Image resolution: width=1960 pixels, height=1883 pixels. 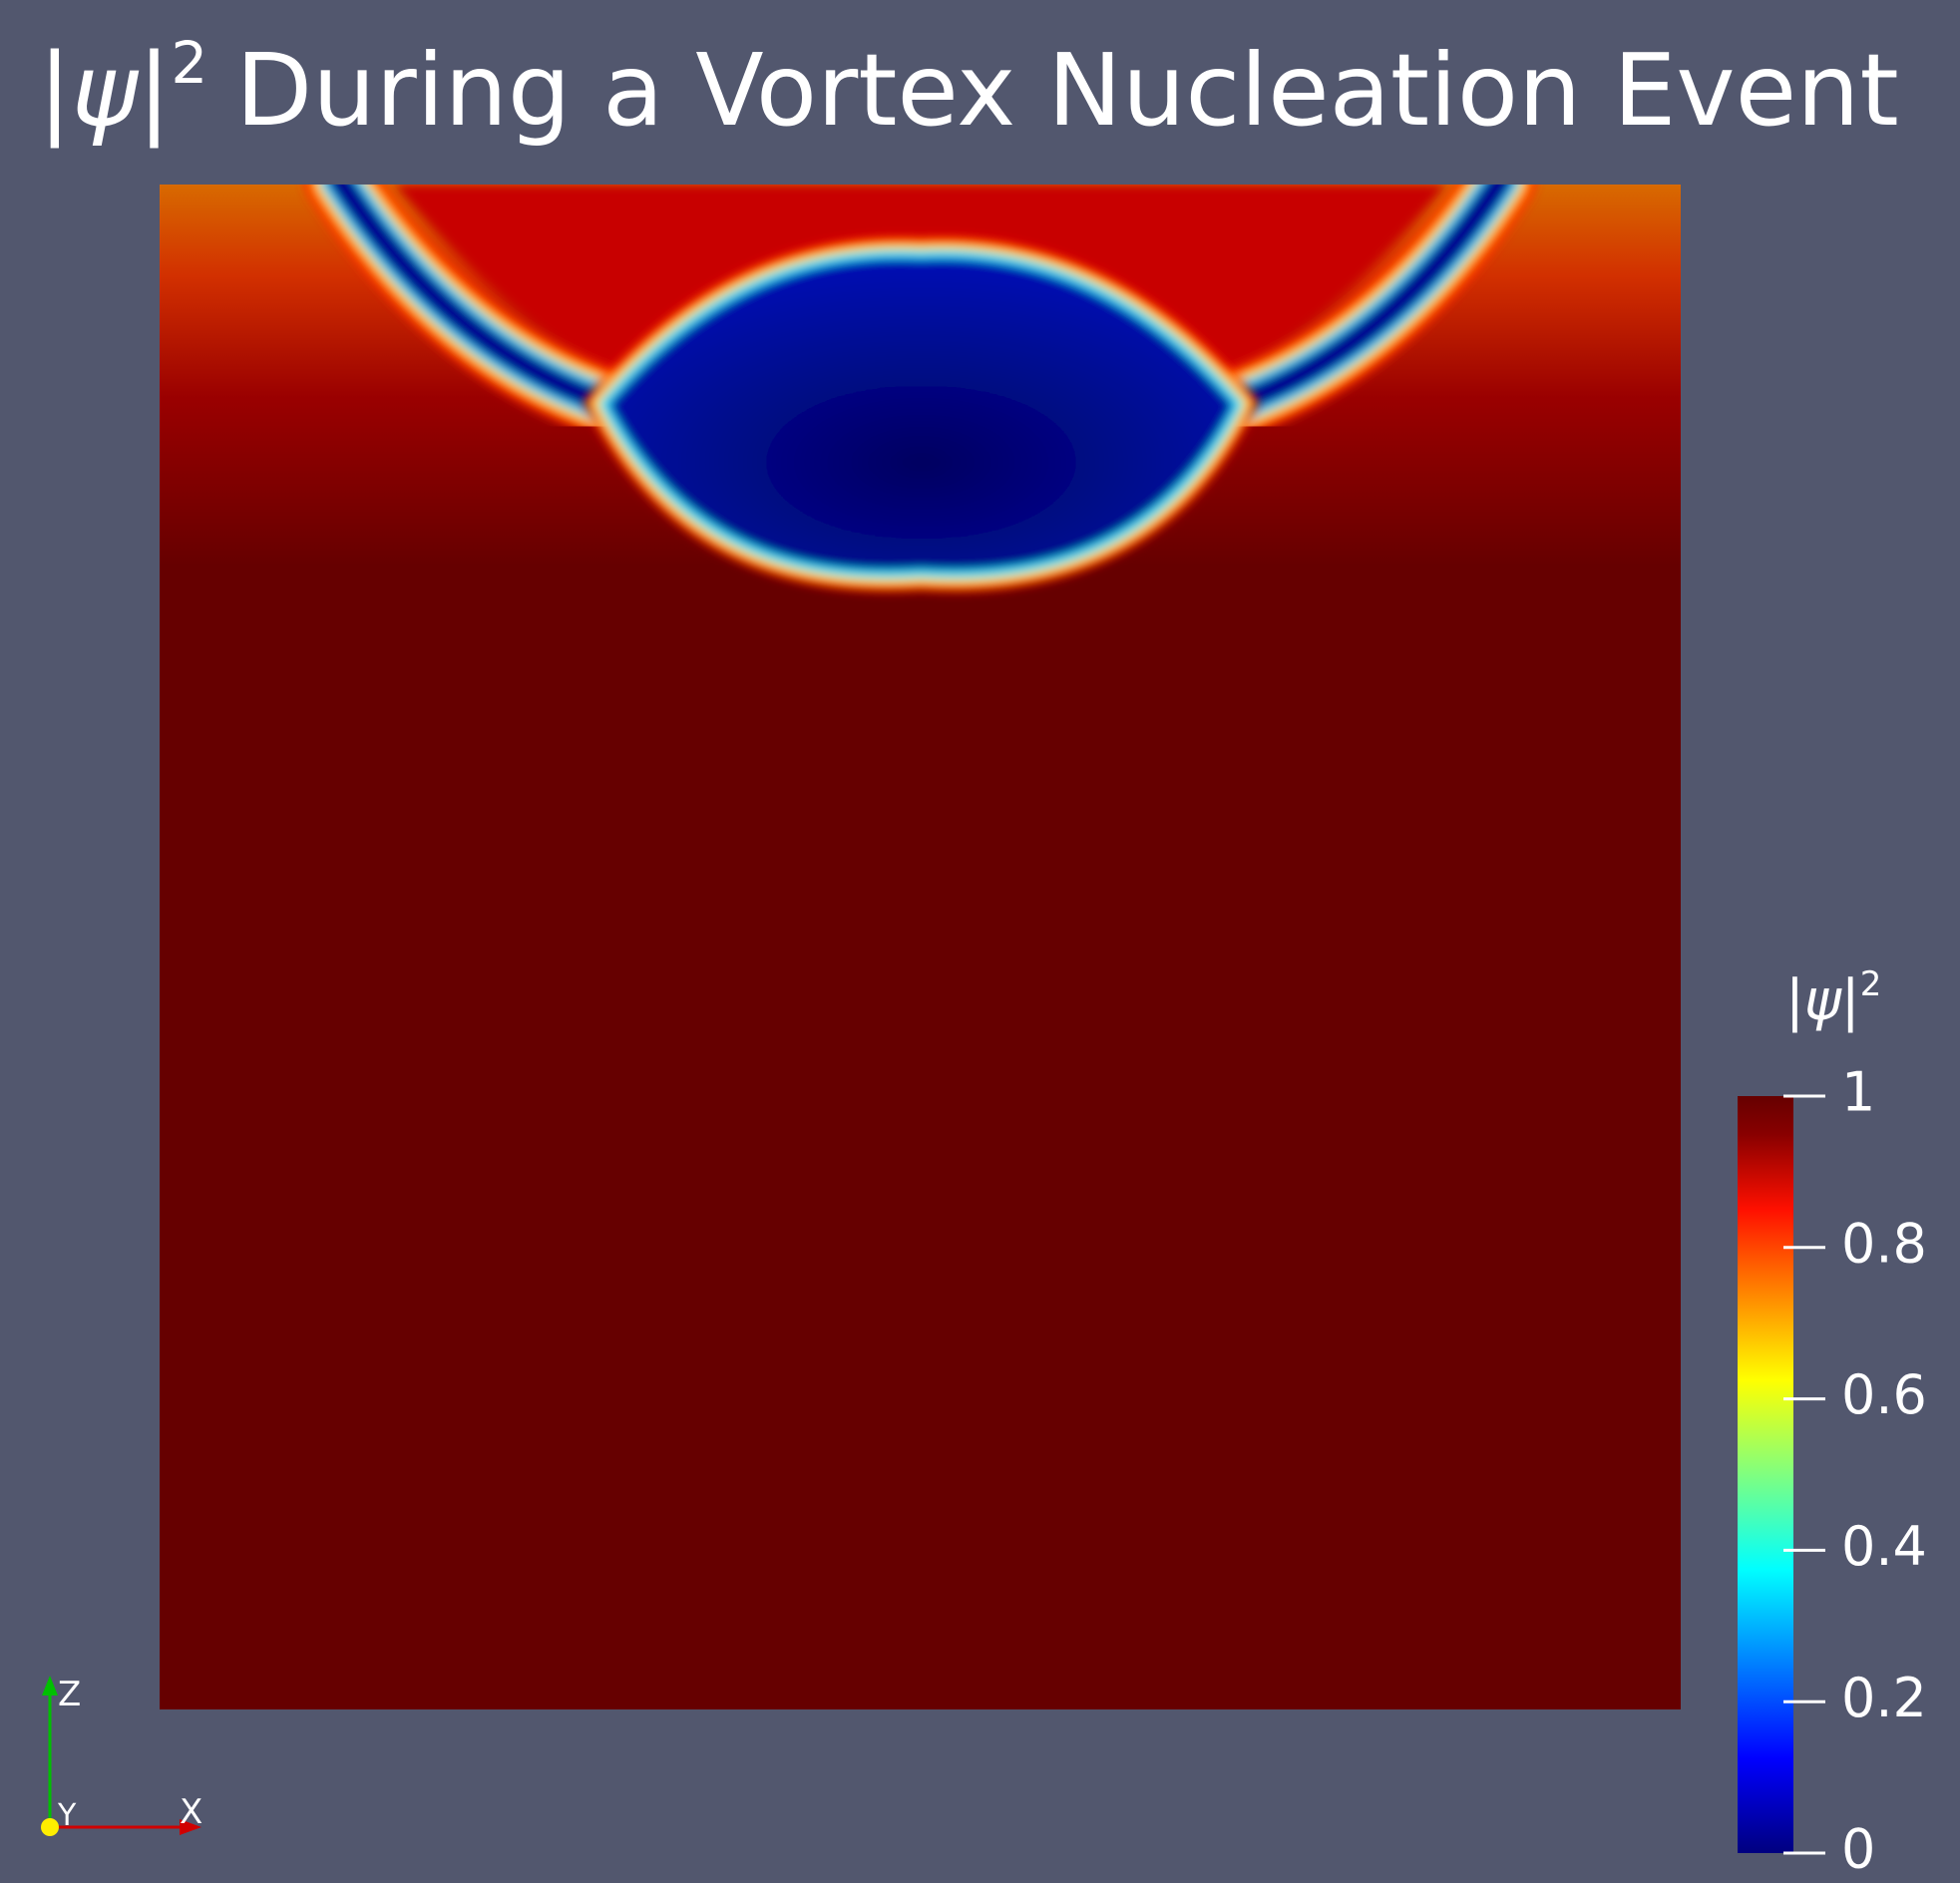 What do you see at coordinates (1765, 1474) in the screenshot?
I see `colorbar` at bounding box center [1765, 1474].